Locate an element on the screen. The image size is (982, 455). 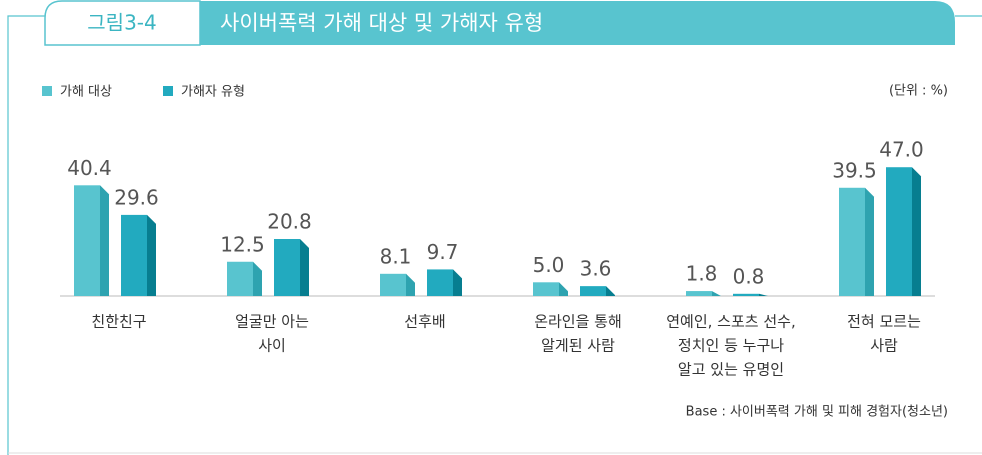
value-label: 0.8 is located at coordinates (749, 276).